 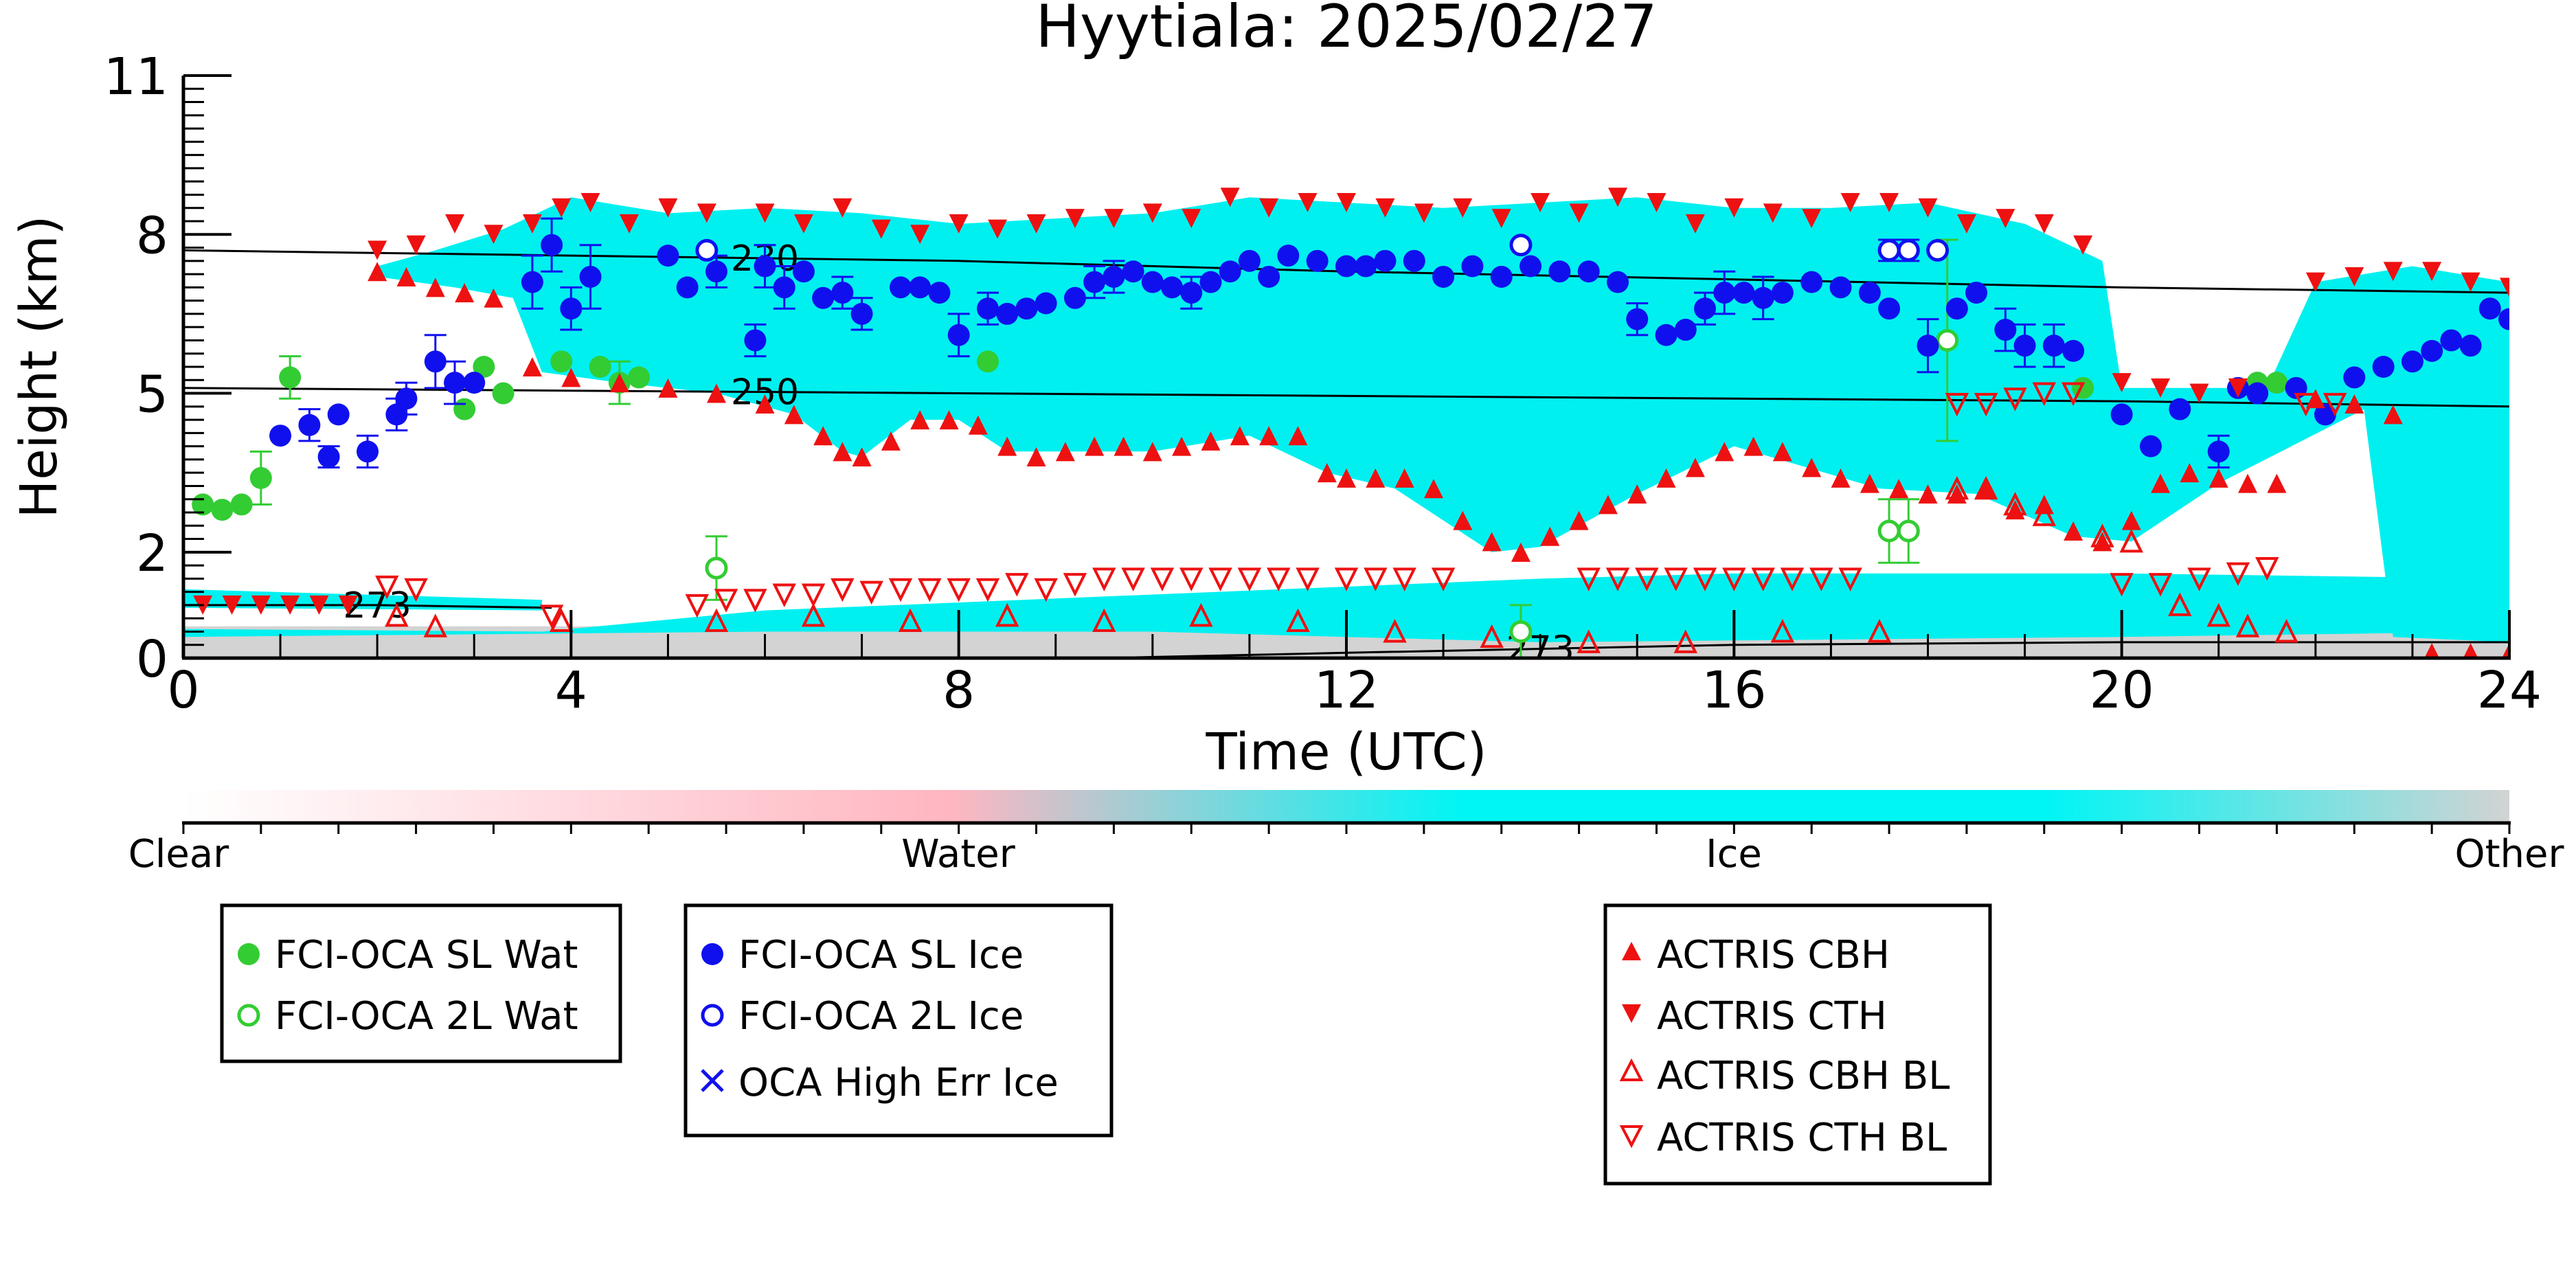 I want to click on y-axis-label: Height (km), so click(x=39, y=367).